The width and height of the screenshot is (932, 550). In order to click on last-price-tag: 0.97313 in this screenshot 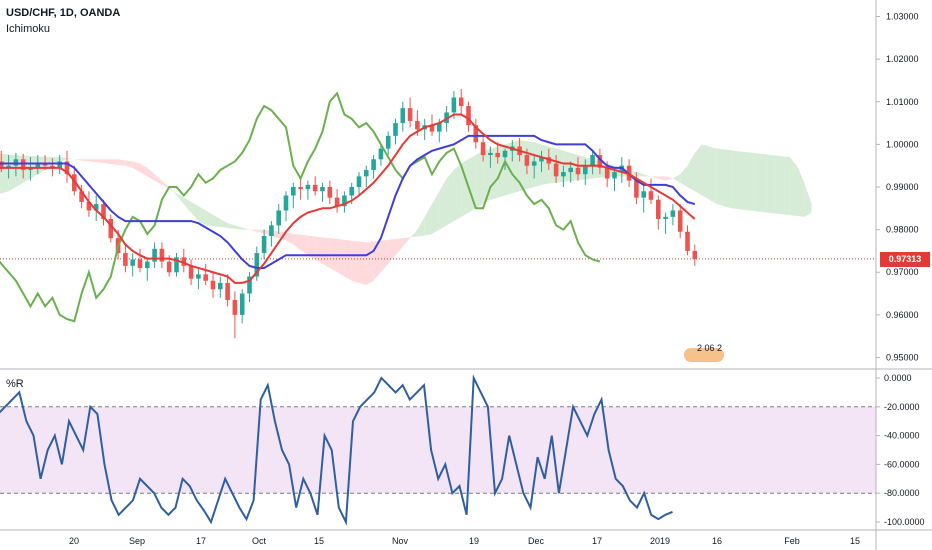, I will do `click(905, 259)`.